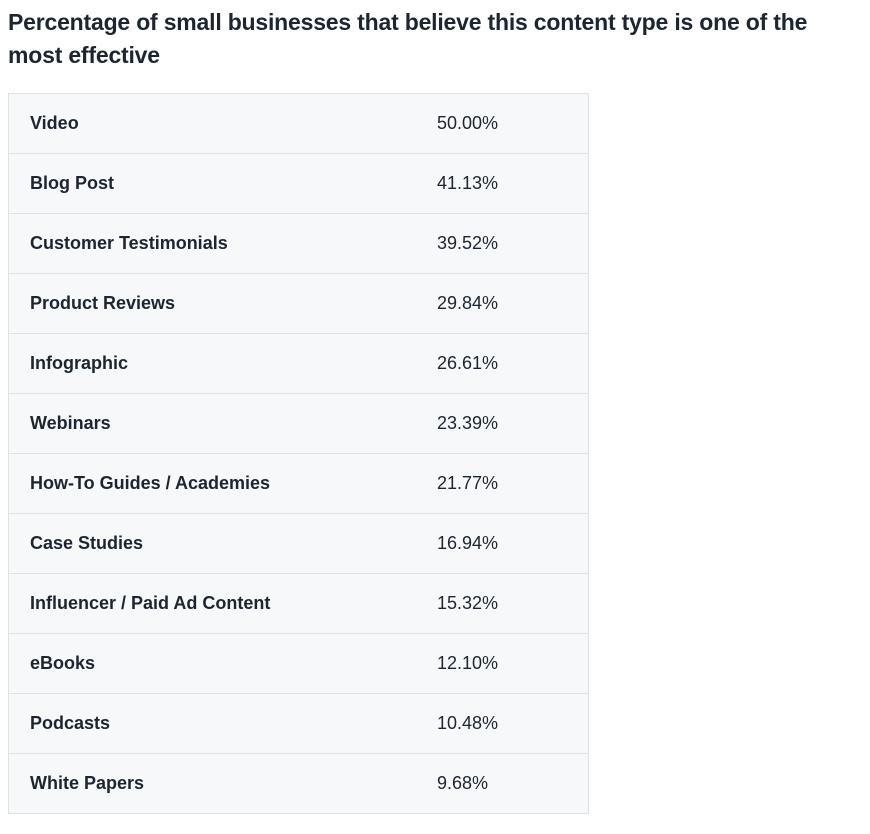  I want to click on table-row: Influencer / Paid Ad Content 15.32%, so click(298, 603).